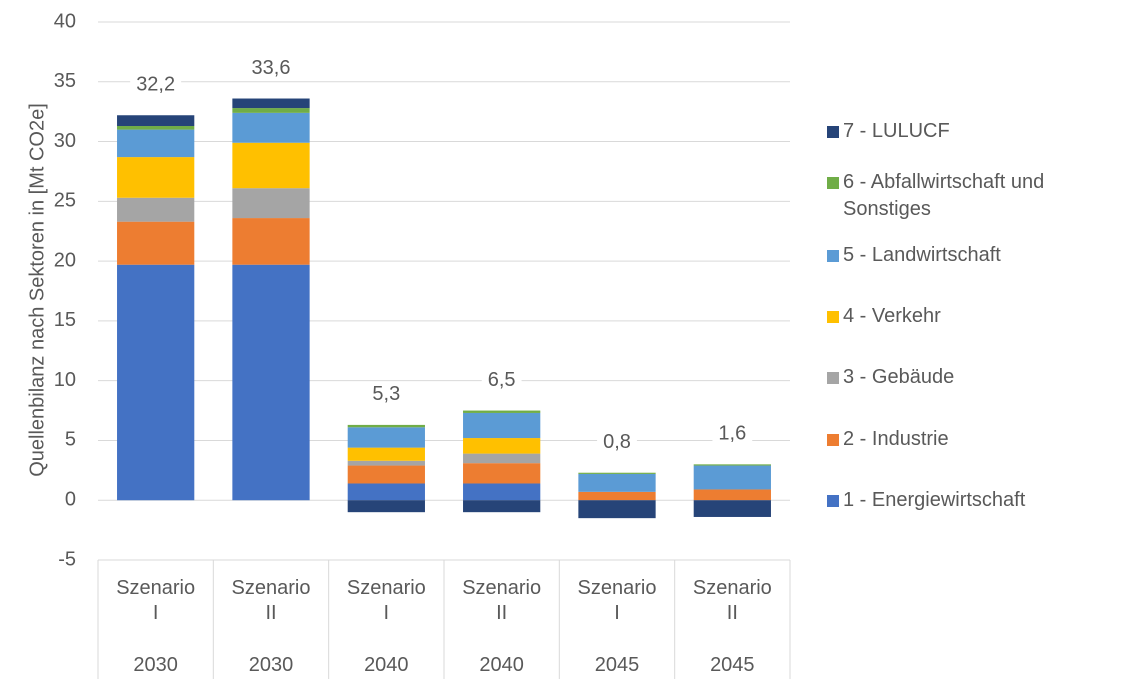 The height and width of the screenshot is (679, 1121). I want to click on y-tick-label: 15, so click(65, 320).